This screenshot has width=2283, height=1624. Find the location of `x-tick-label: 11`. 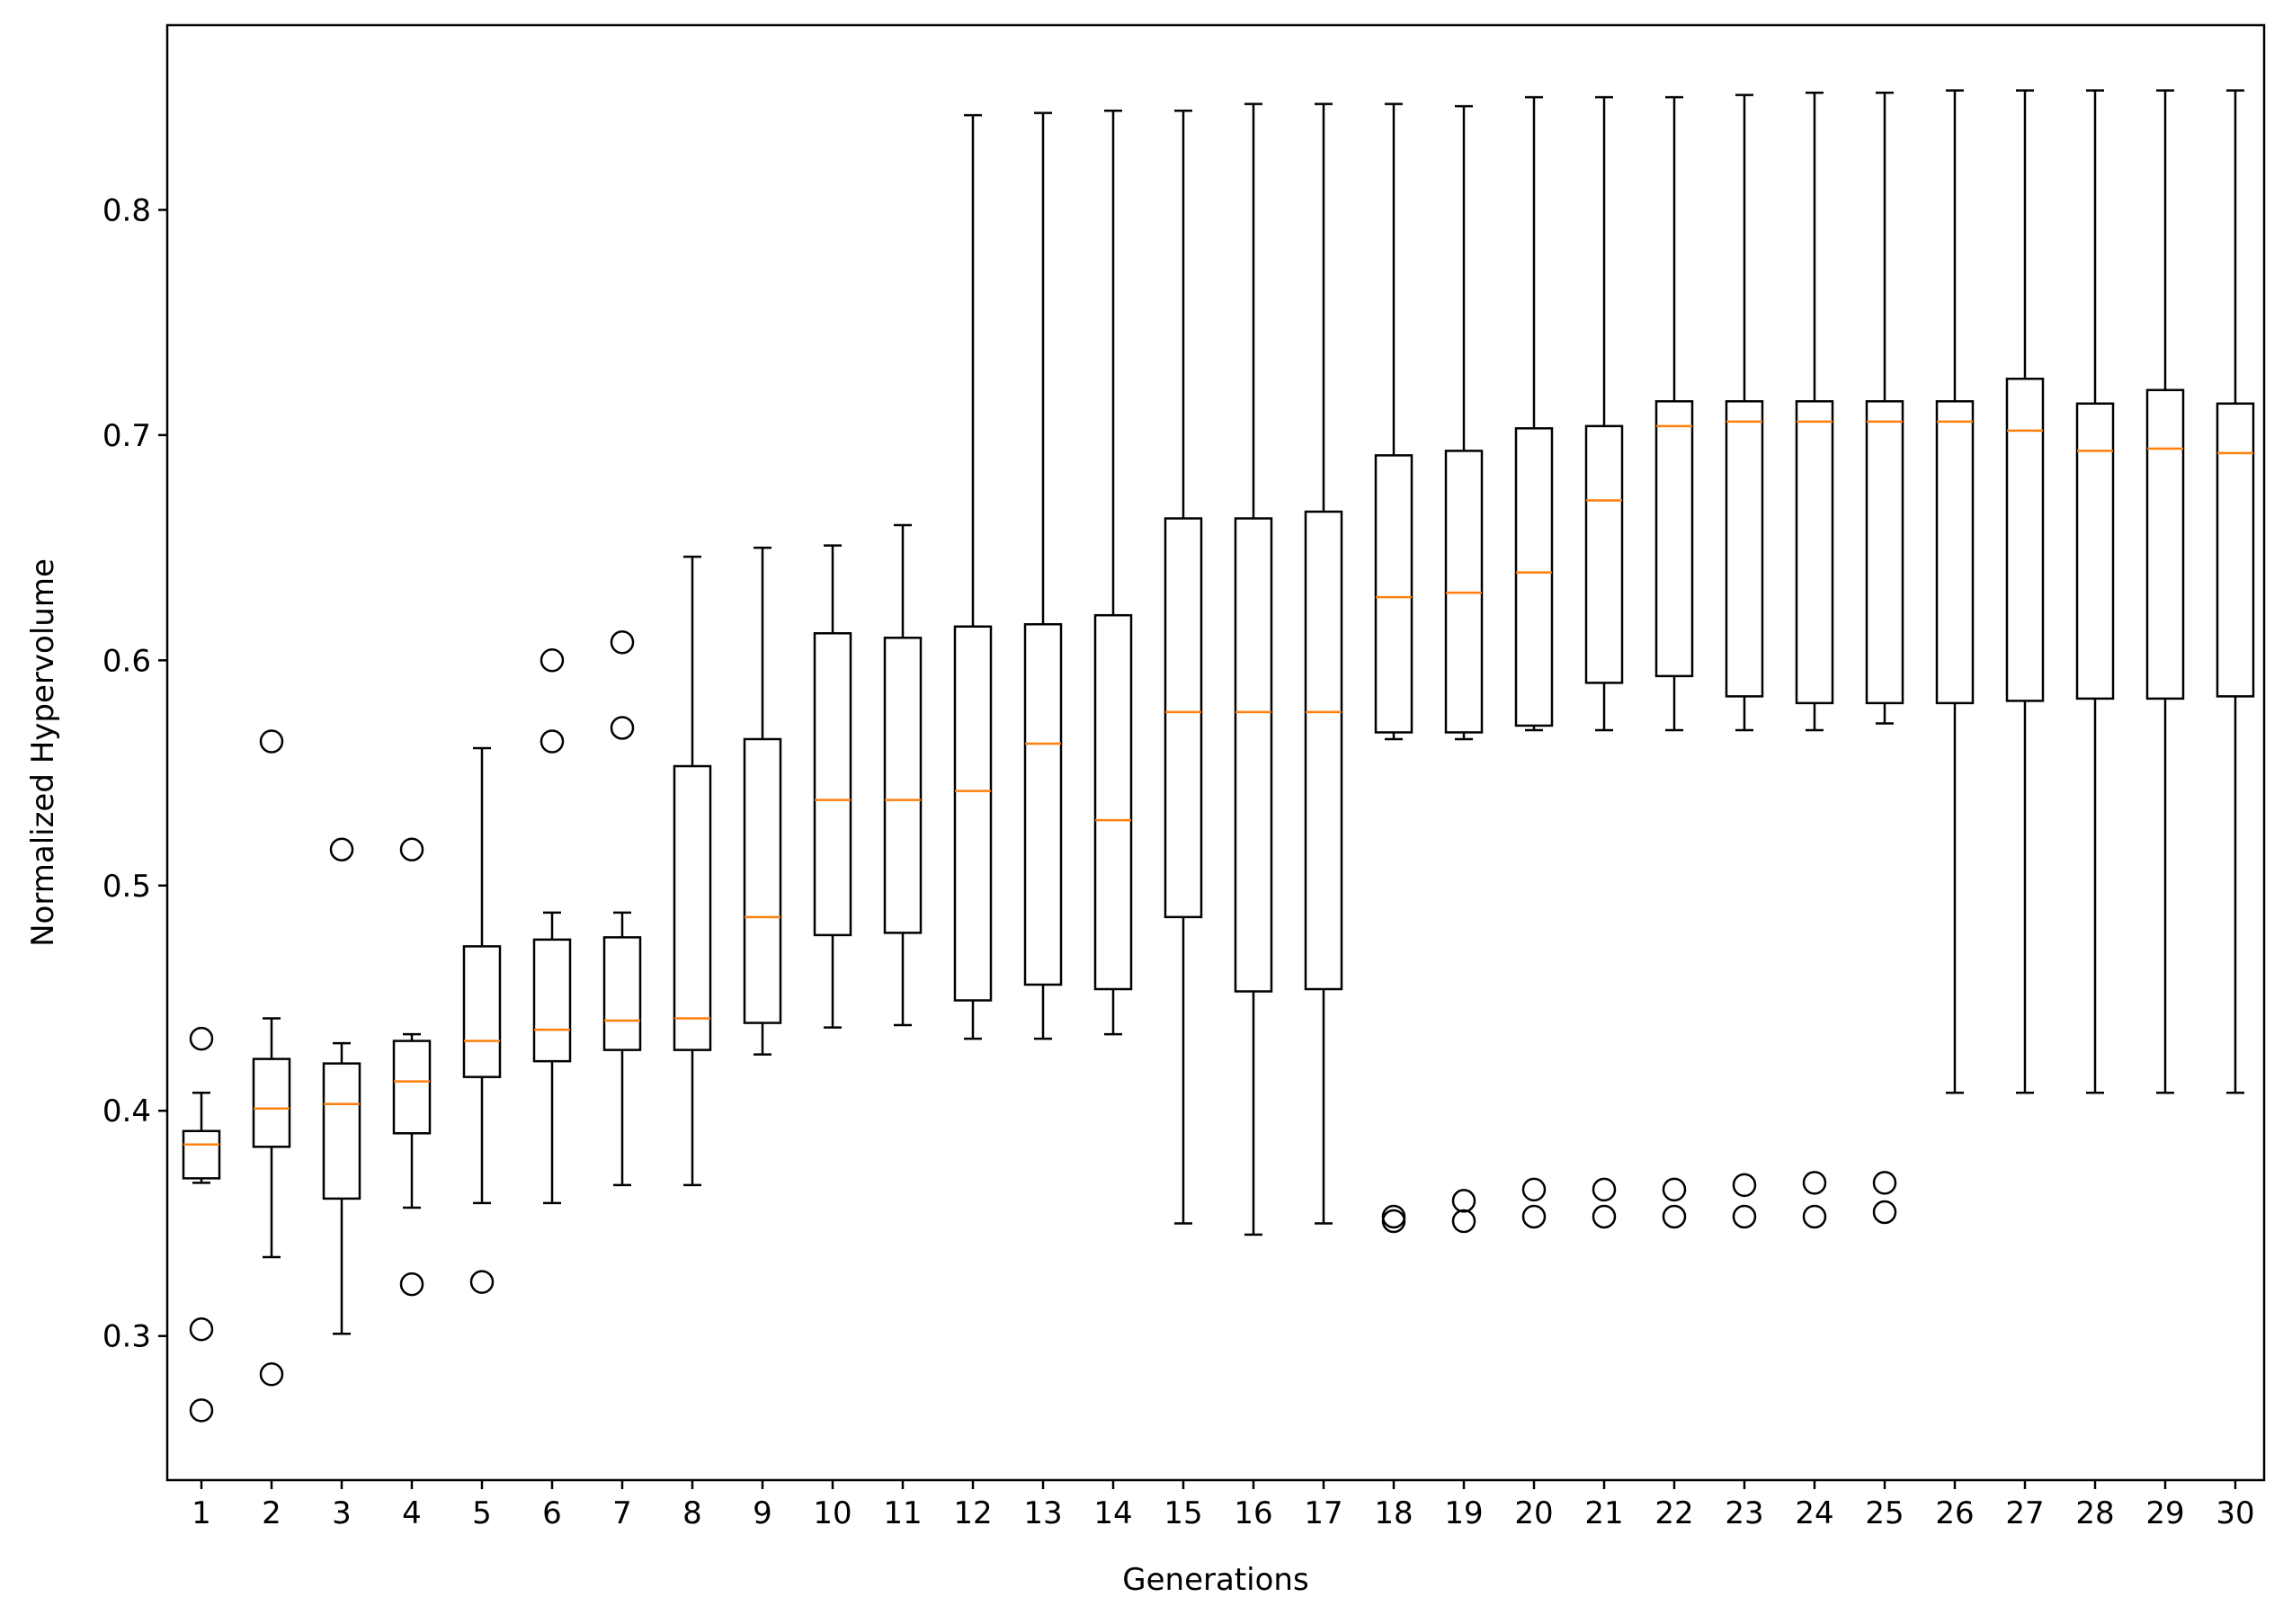

x-tick-label: 11 is located at coordinates (902, 1513).